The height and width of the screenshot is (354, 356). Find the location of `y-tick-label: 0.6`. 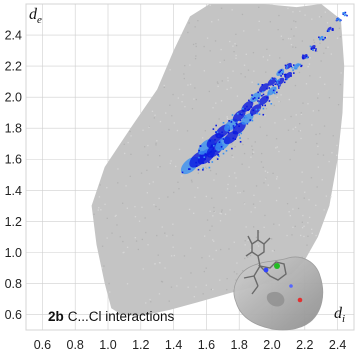

y-tick-label: 0.6 is located at coordinates (13, 315).